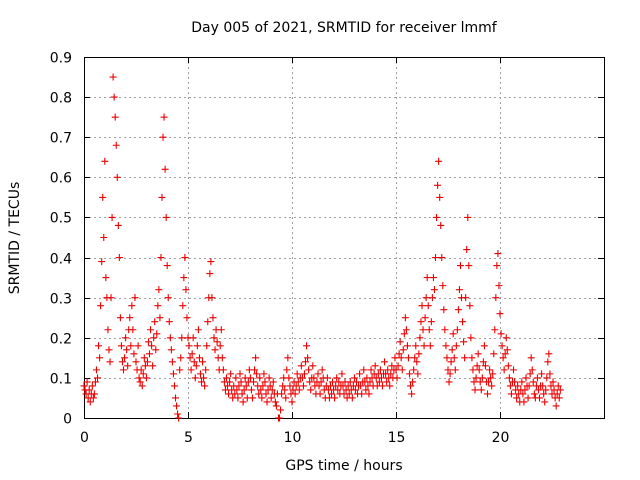 The height and width of the screenshot is (480, 640). I want to click on x-tick-label: 5, so click(188, 438).